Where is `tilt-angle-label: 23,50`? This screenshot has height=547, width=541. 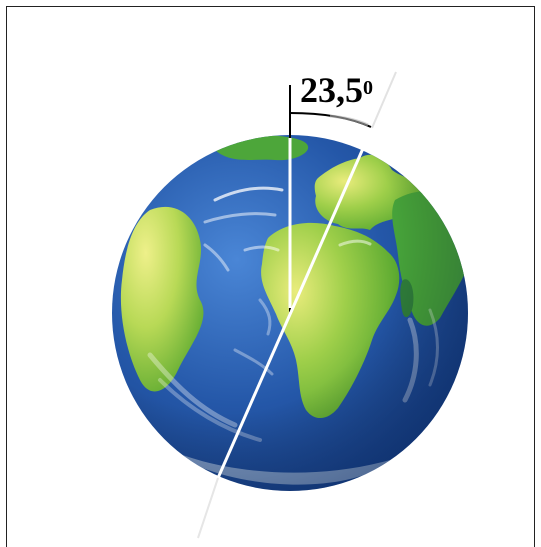 tilt-angle-label: 23,50 is located at coordinates (336, 90).